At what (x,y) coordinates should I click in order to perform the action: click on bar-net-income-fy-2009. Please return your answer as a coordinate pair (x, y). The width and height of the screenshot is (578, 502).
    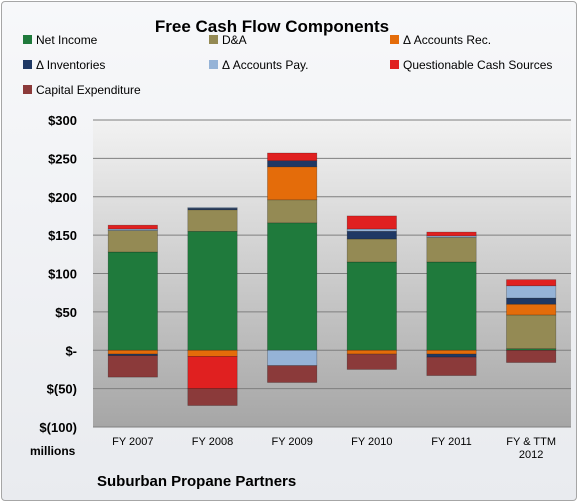
    Looking at the image, I should click on (292, 286).